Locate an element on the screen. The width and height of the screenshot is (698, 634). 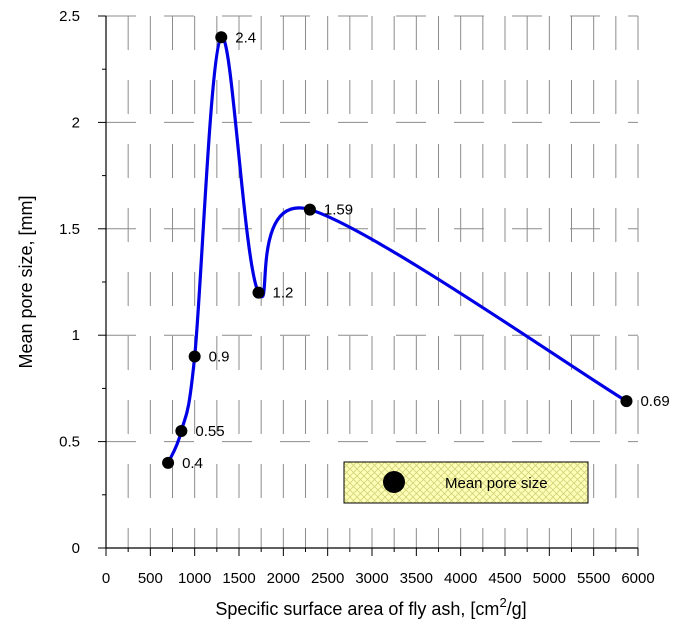
x-tick-label: 4500 is located at coordinates (504, 578).